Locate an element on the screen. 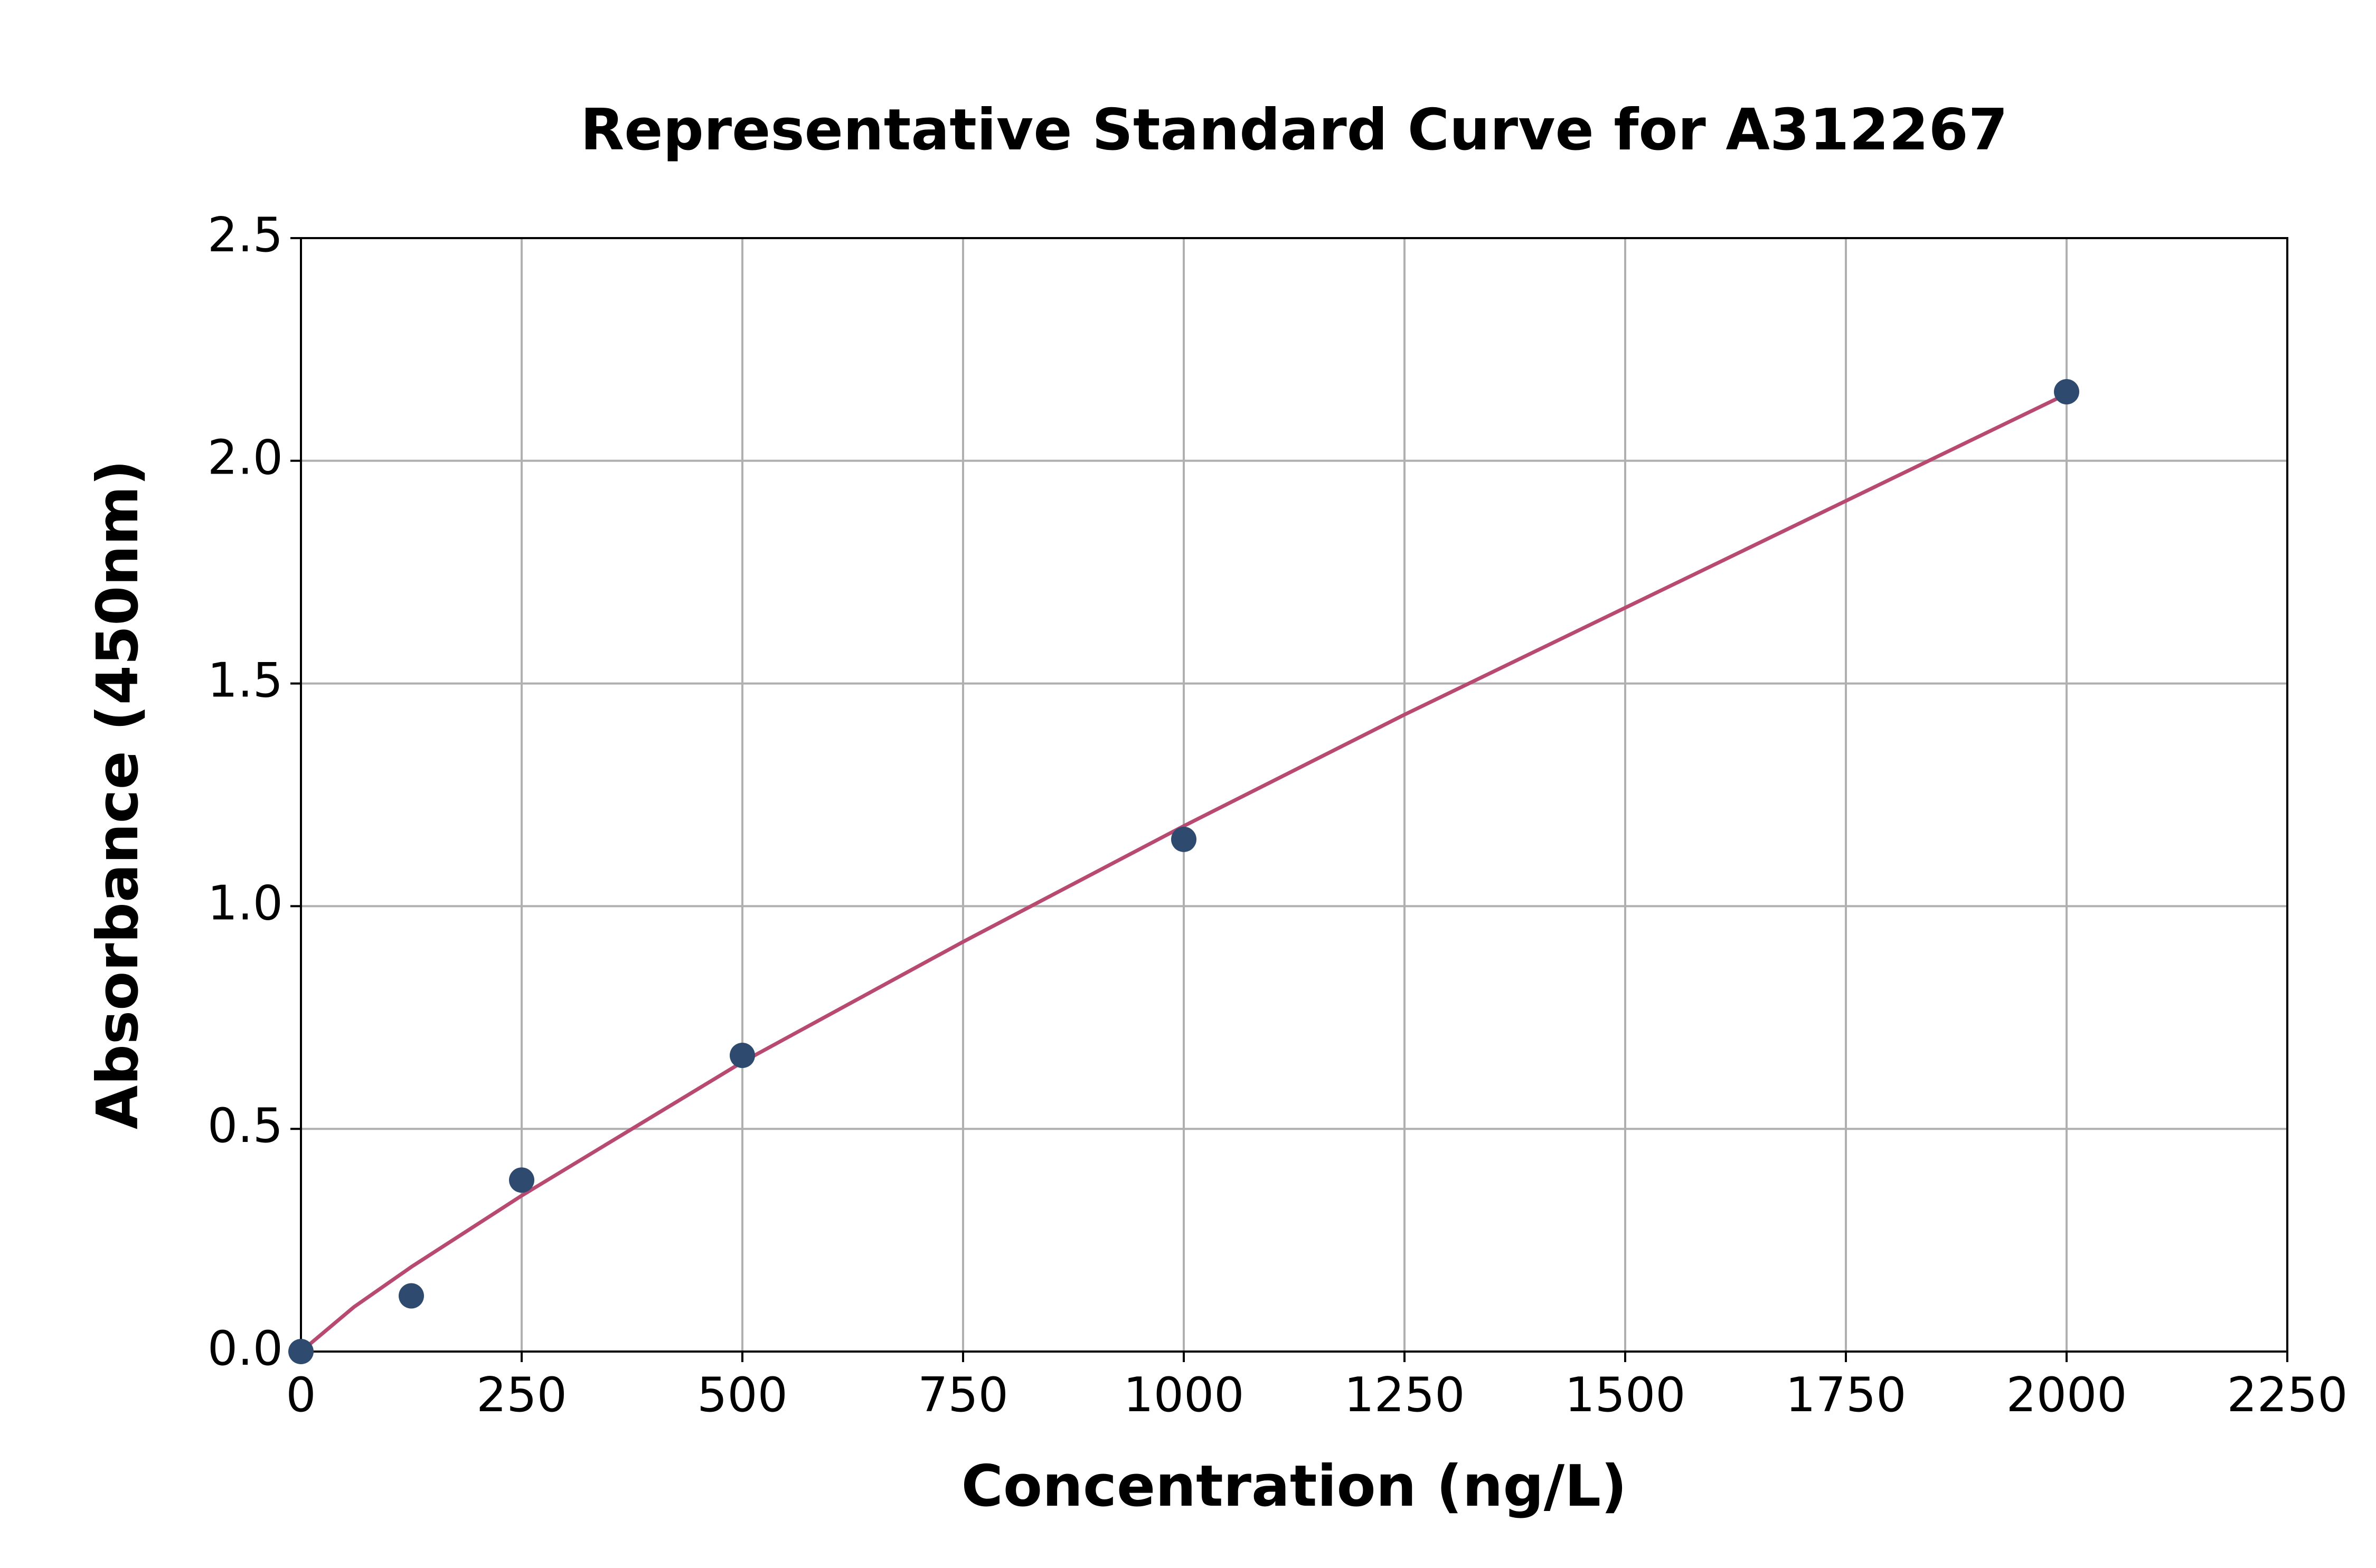 This screenshot has width=2376, height=1568. y-tick-label: 1.5 is located at coordinates (246, 680).